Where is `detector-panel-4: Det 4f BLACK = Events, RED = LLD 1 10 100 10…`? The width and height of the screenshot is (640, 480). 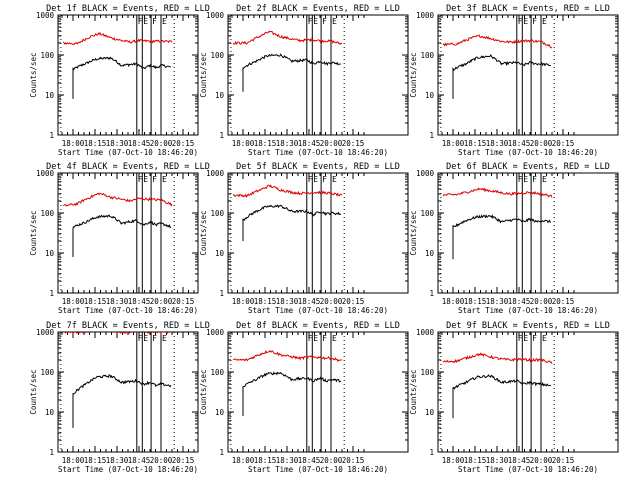 detector-panel-4: Det 4f BLACK = Events, RED = LLD 1 10 100 10… is located at coordinates (119, 238).